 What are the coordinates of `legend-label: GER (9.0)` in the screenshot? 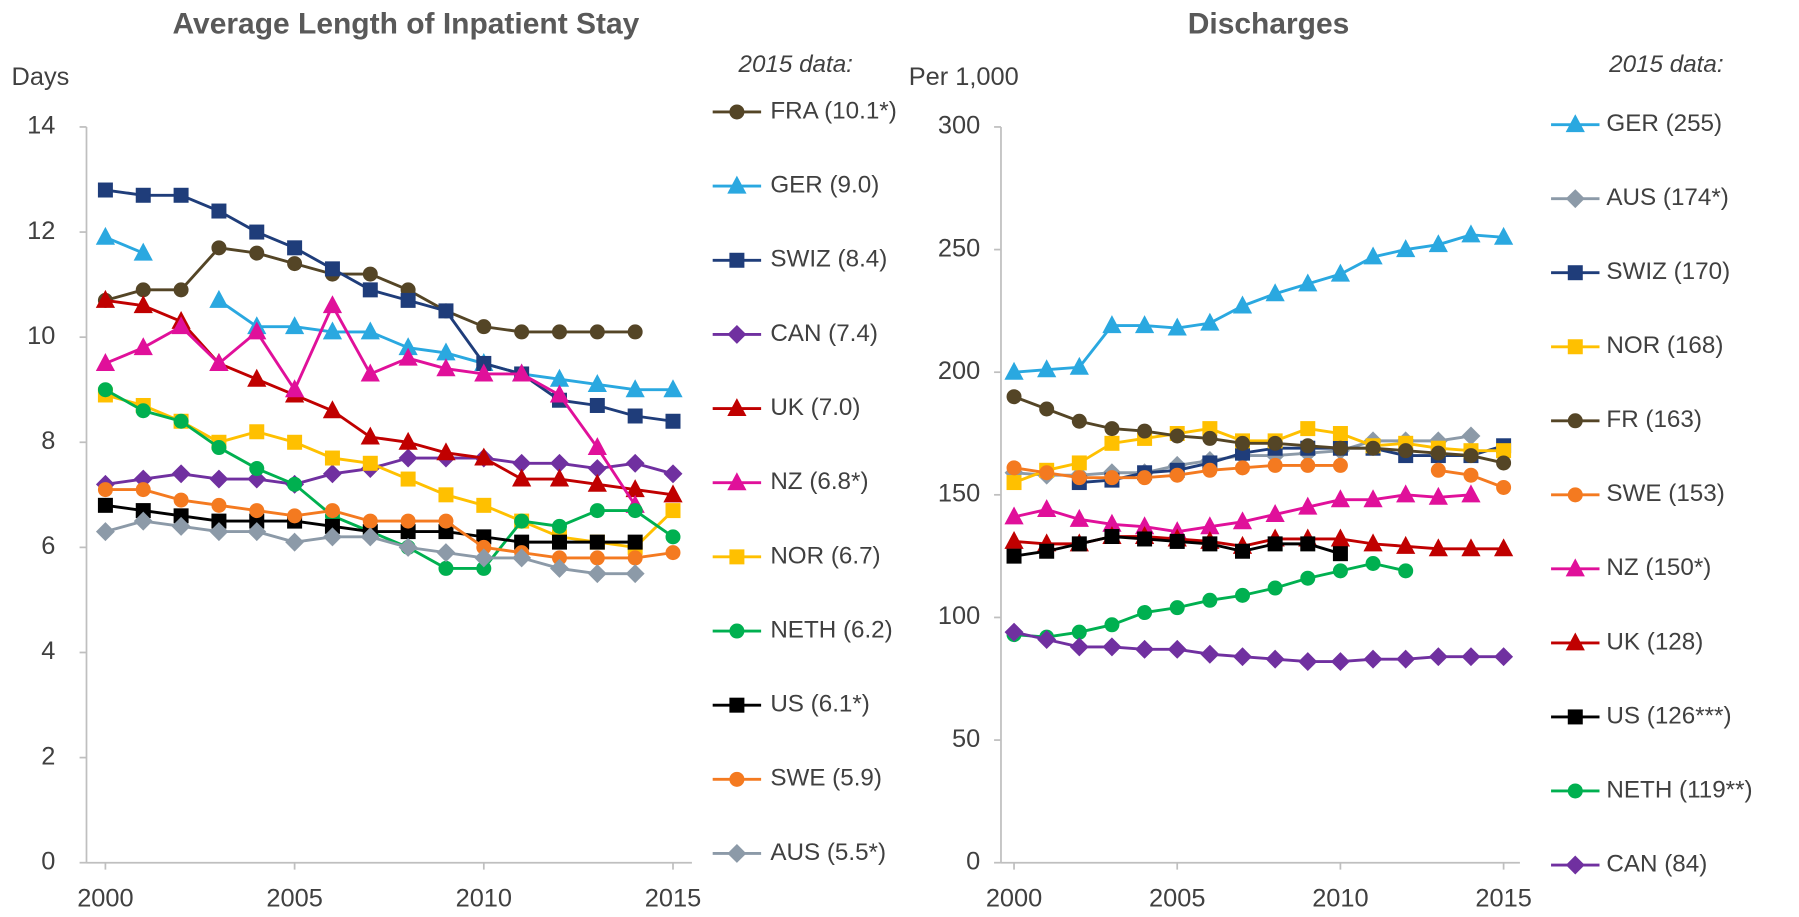 It's located at (824, 185).